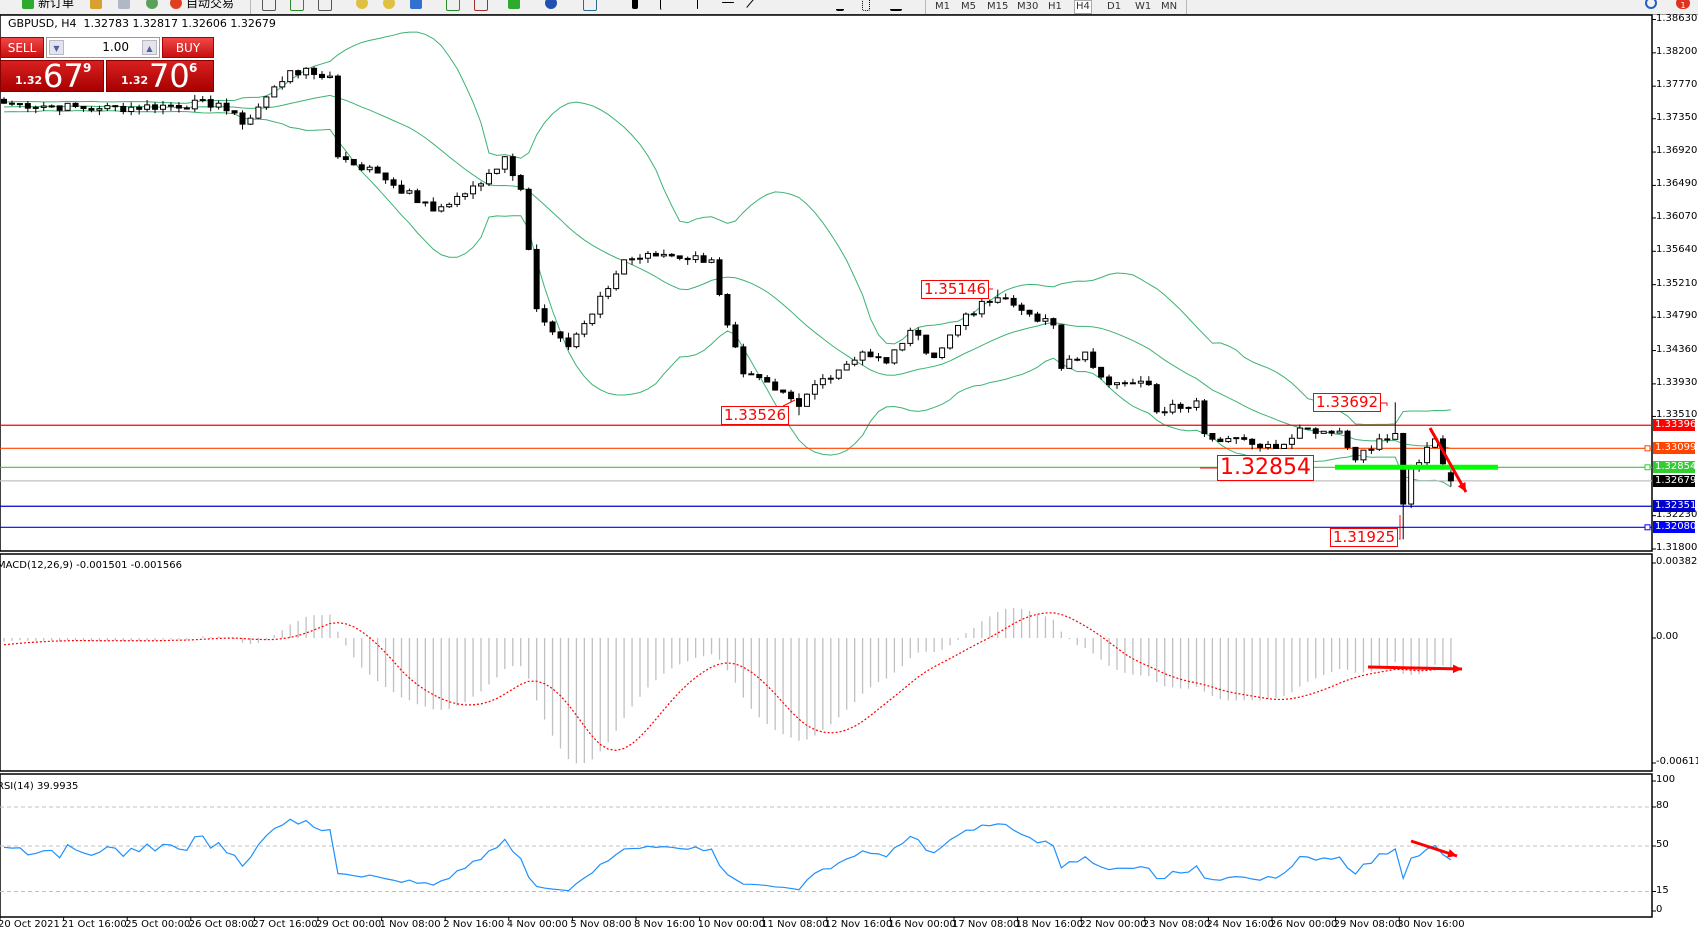 This screenshot has width=1698, height=938. What do you see at coordinates (551, 4) in the screenshot?
I see `periods-icon` at bounding box center [551, 4].